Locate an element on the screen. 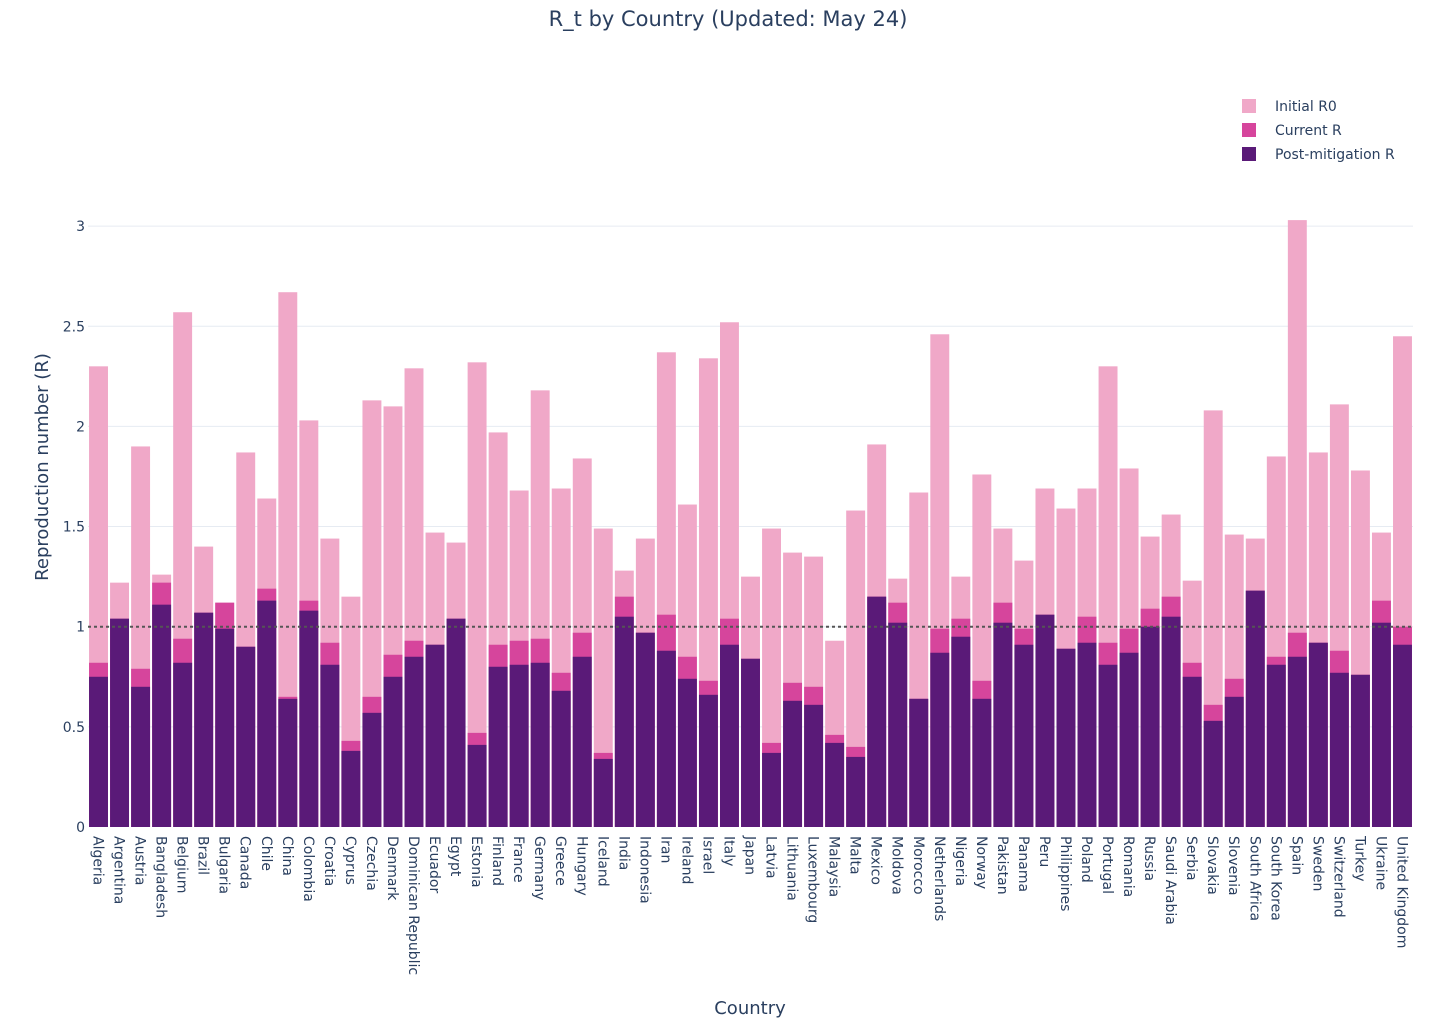  x-tick-label: Sweden is located at coordinates (1317, 863).